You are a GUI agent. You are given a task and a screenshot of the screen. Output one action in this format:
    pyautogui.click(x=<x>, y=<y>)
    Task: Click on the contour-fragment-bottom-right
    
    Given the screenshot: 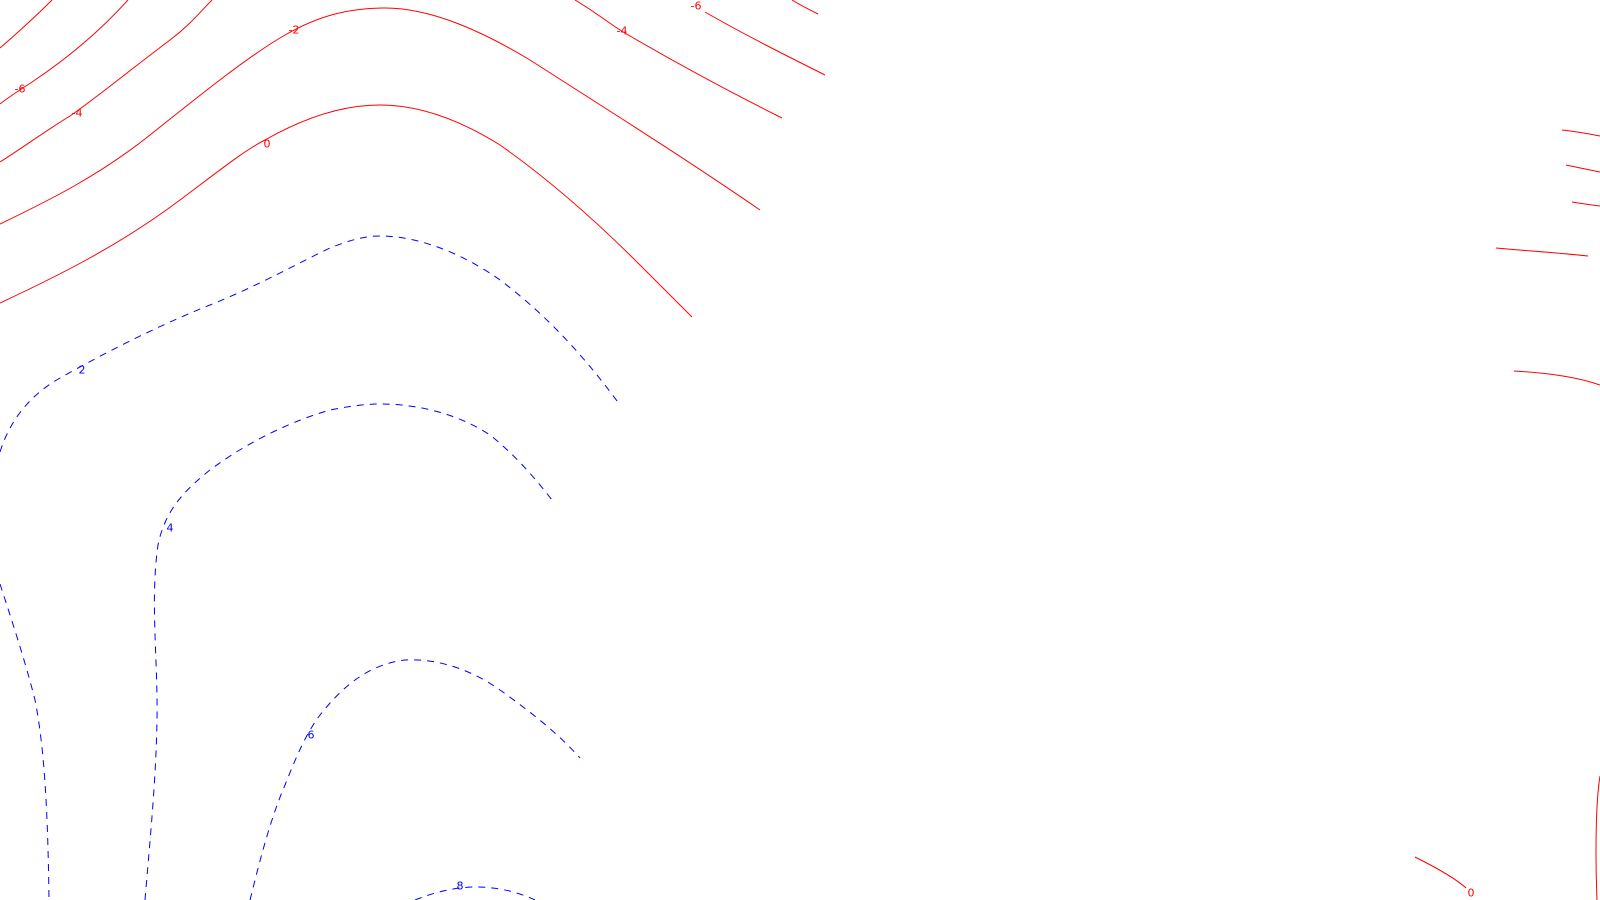 What is the action you would take?
    pyautogui.click(x=1440, y=872)
    